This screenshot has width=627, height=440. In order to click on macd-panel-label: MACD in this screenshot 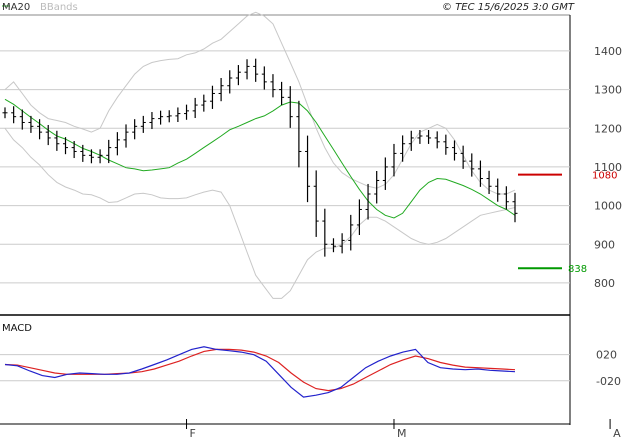, I will do `click(17, 328)`.